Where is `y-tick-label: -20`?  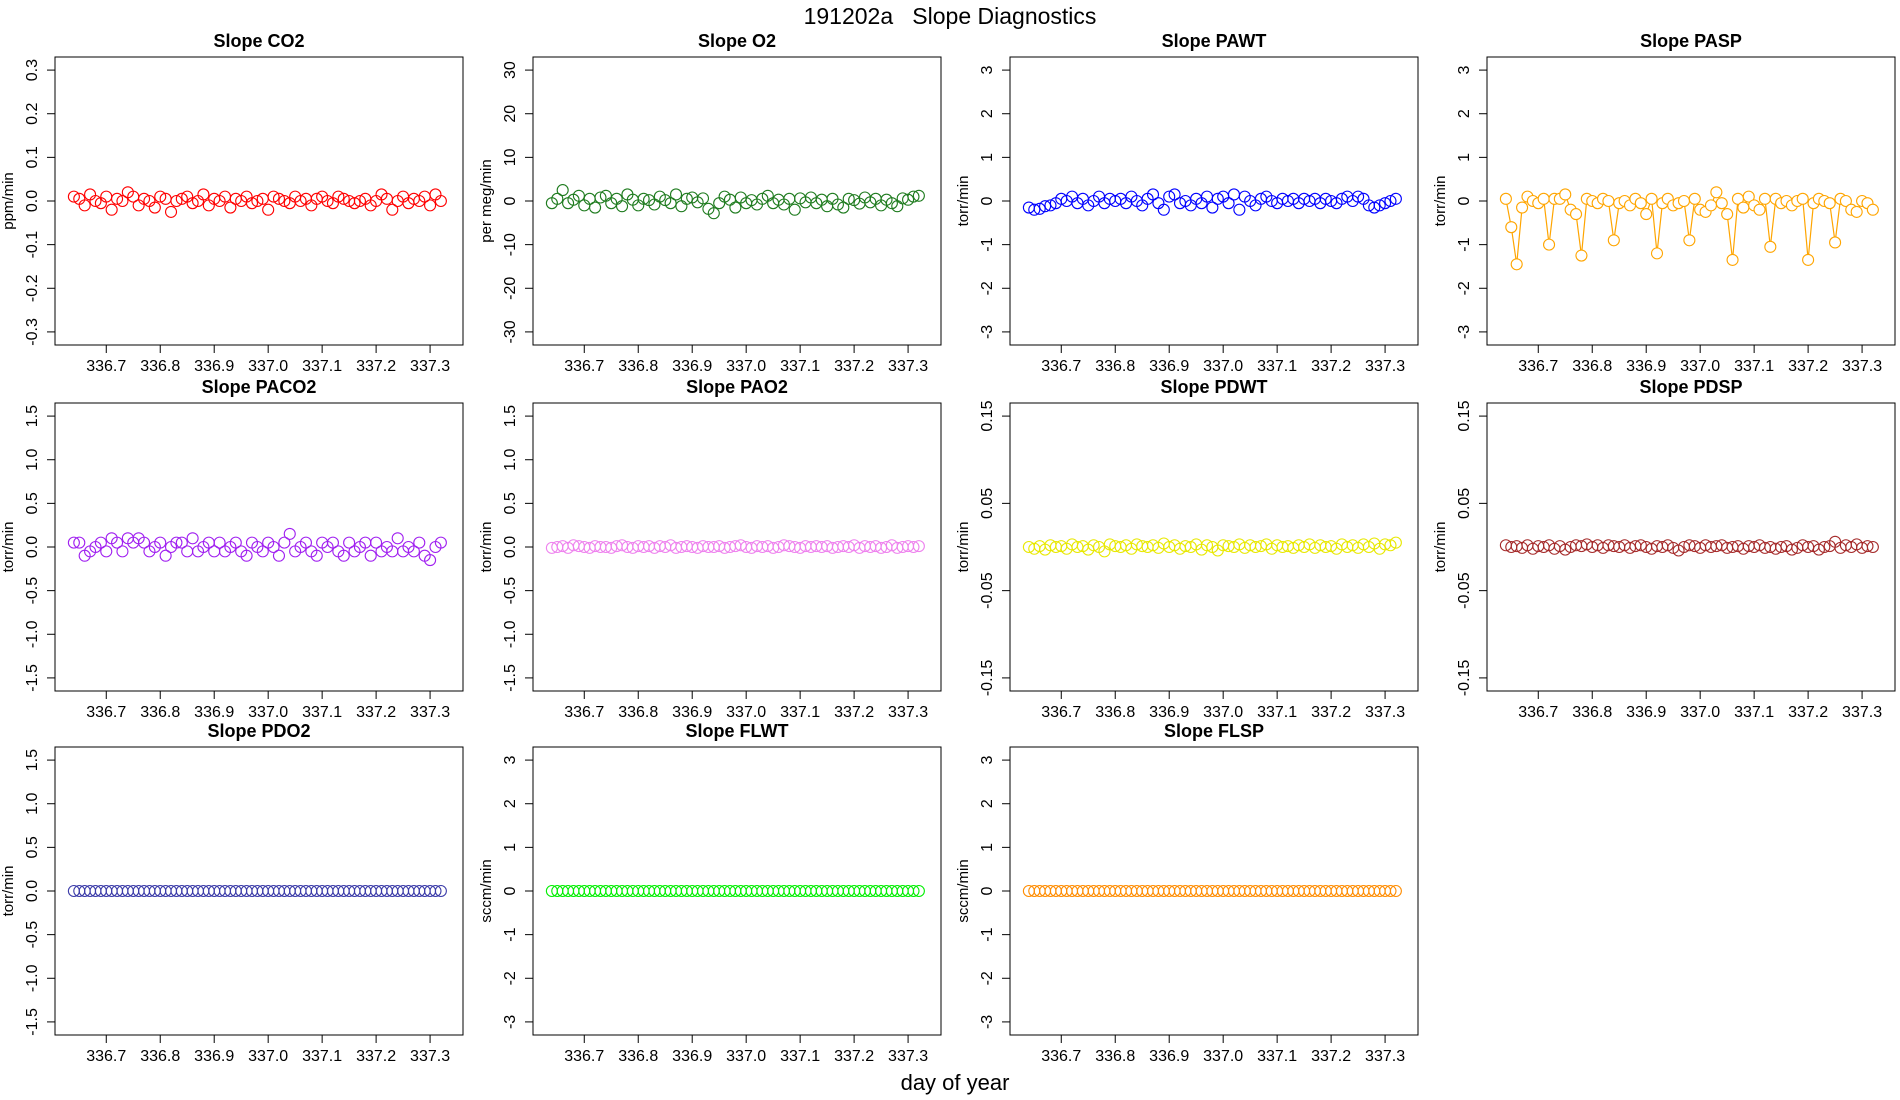
y-tick-label: -20 is located at coordinates (510, 288).